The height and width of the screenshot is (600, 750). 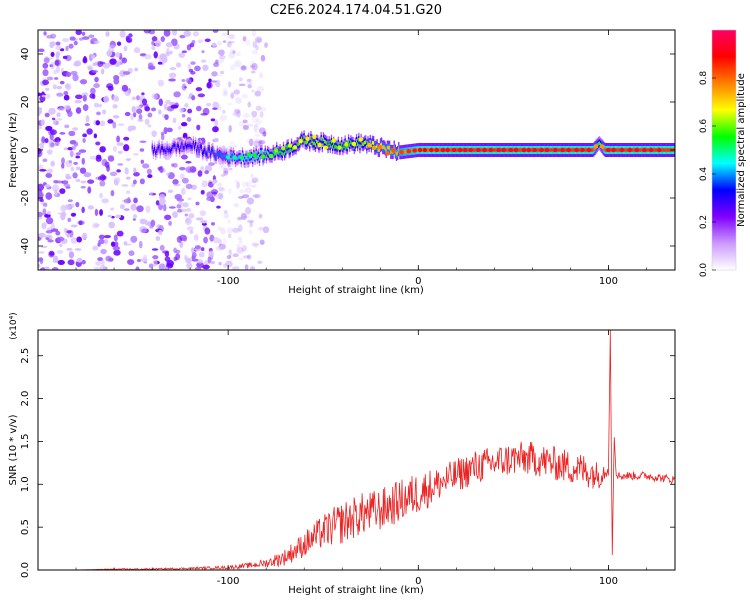 What do you see at coordinates (724, 150) in the screenshot?
I see `colorbar-frame` at bounding box center [724, 150].